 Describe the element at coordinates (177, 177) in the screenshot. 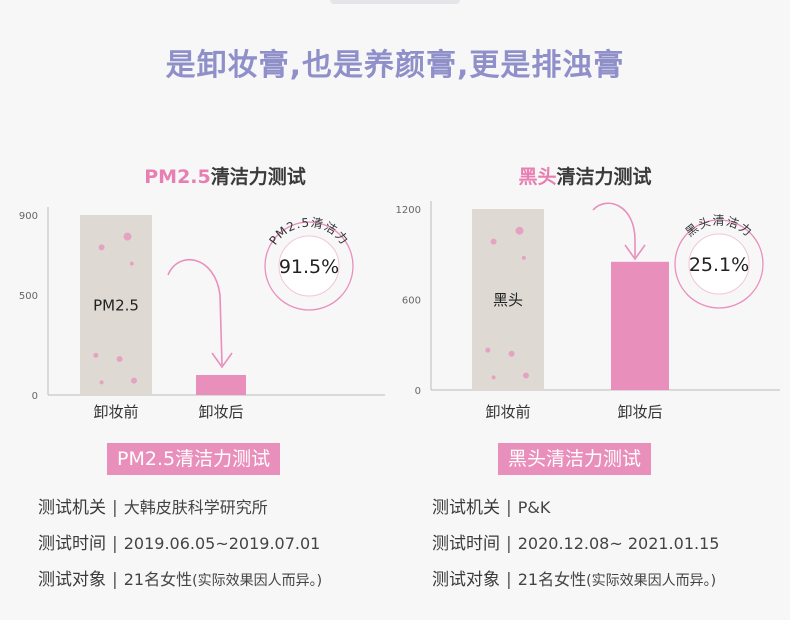

I see `chart-title-highlight: PM2.5` at that location.